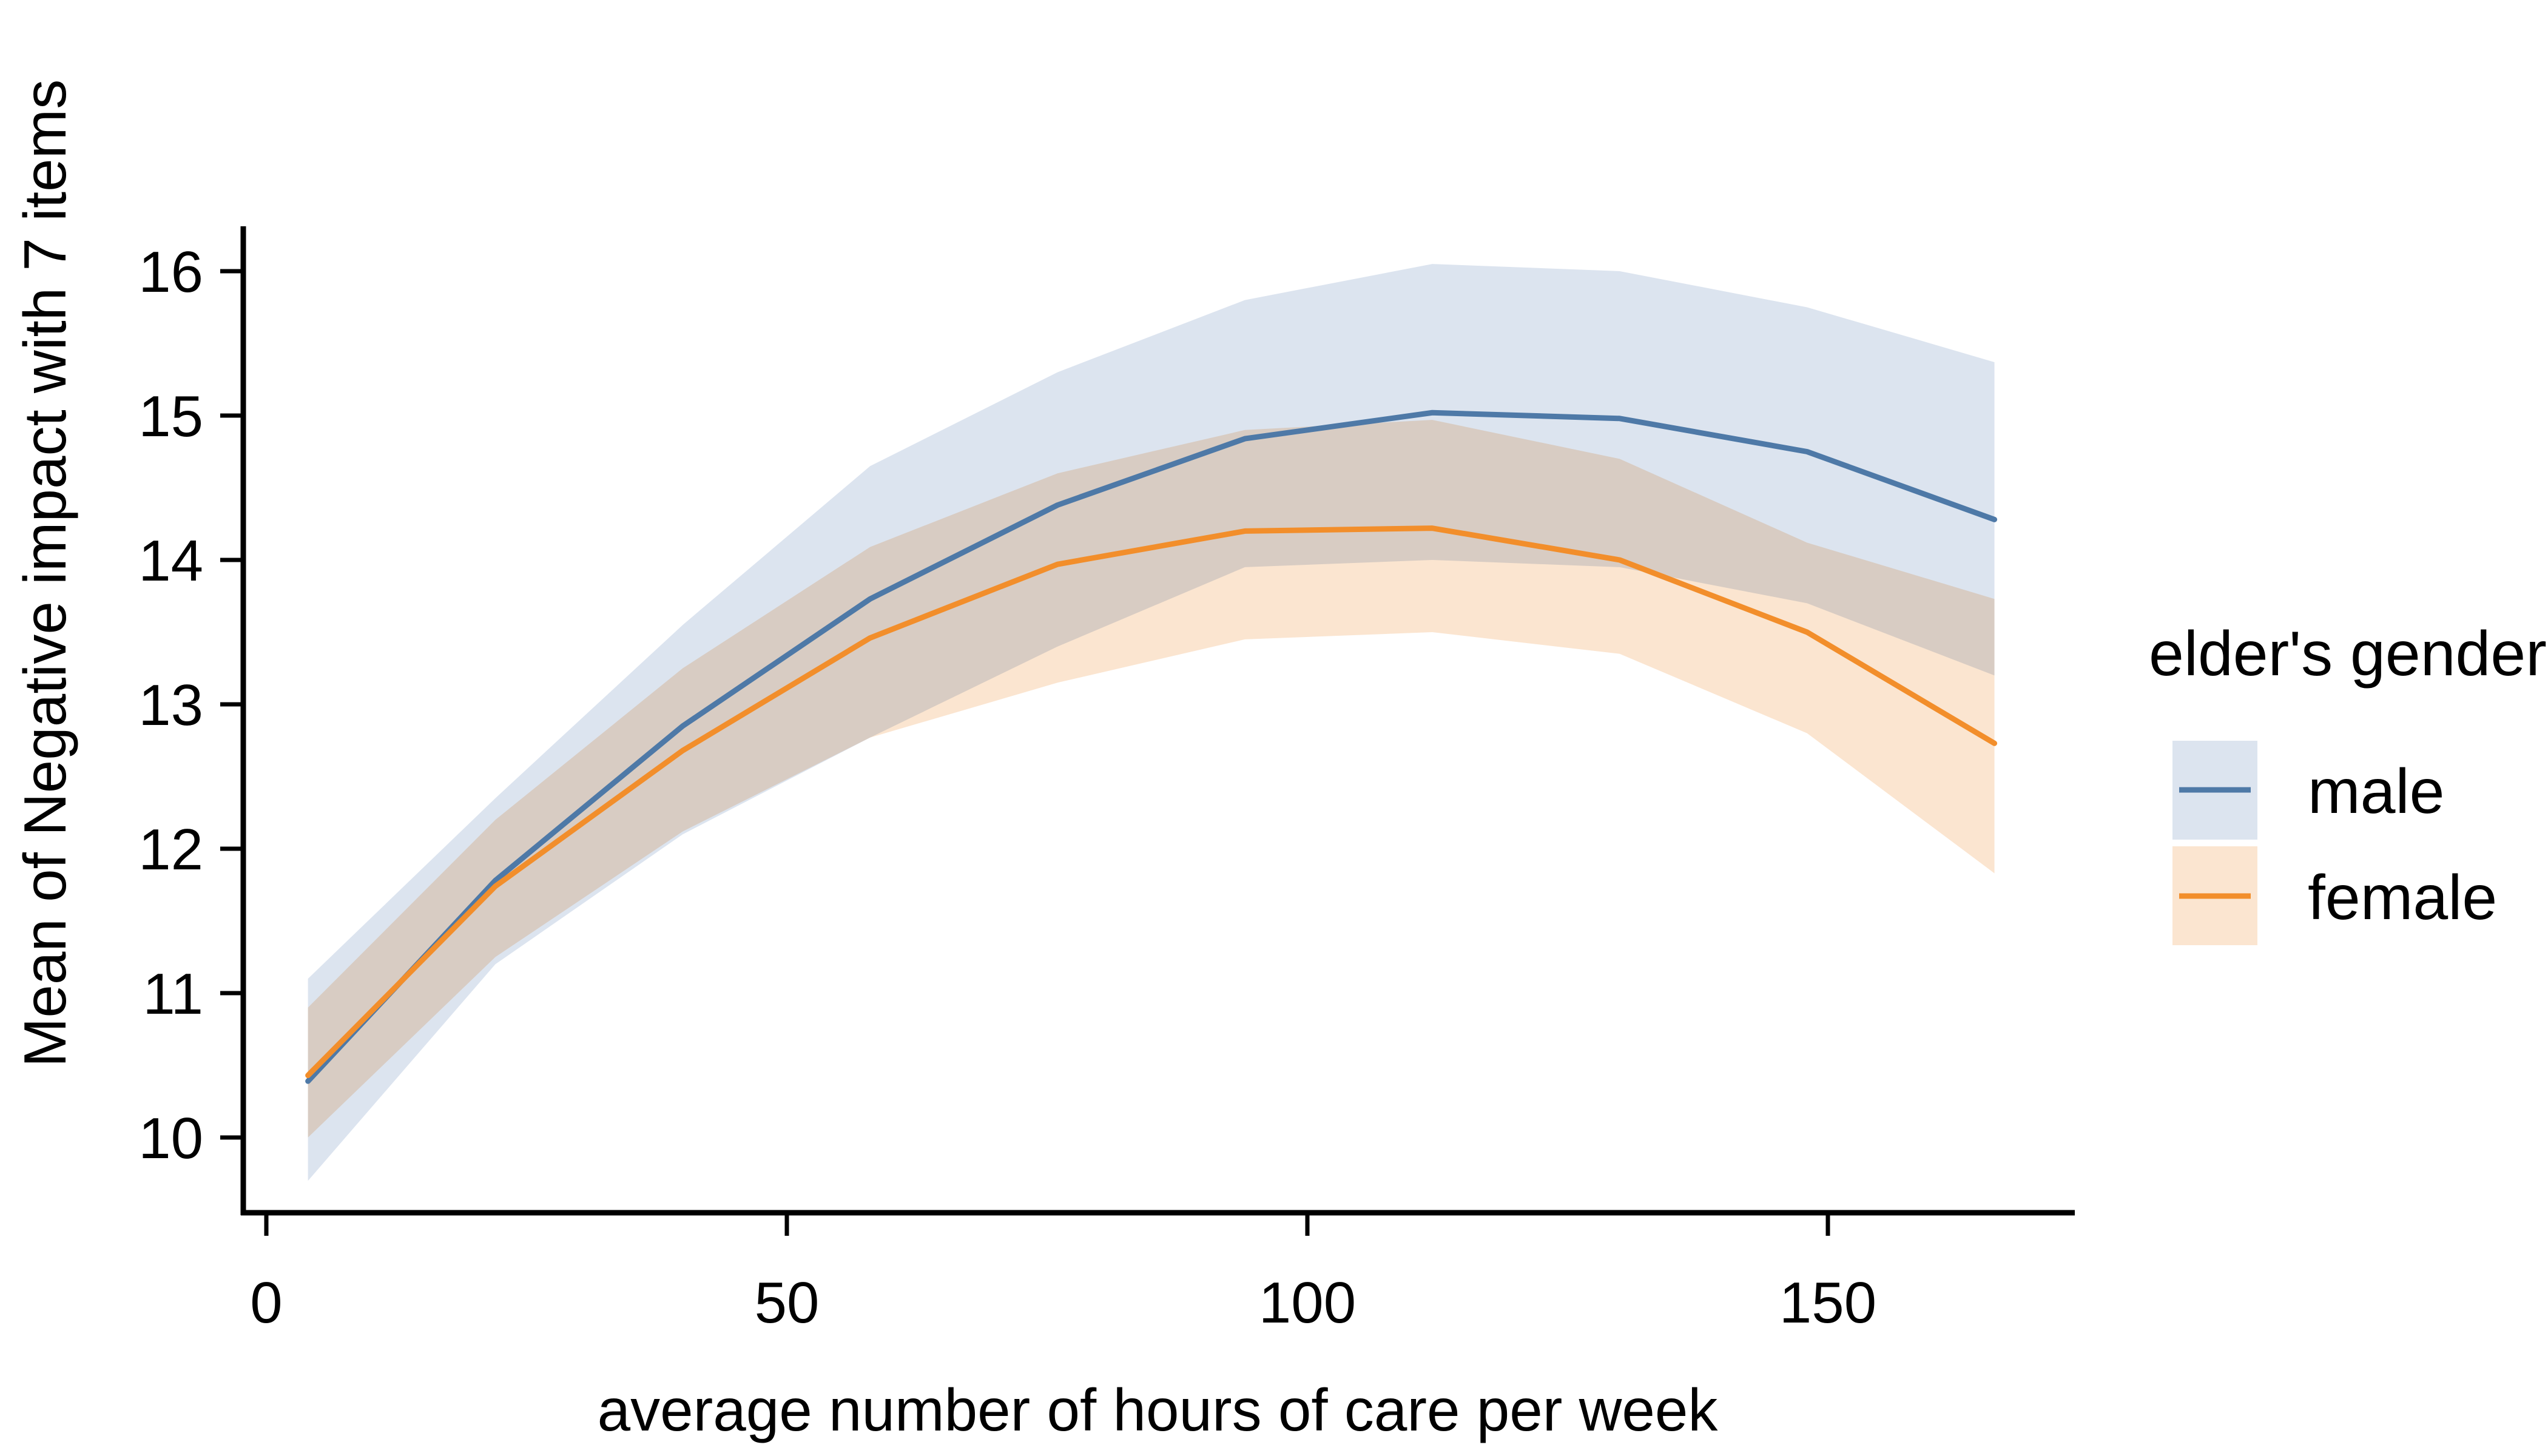 The image size is (2548, 1456). I want to click on y-tick-label: 15, so click(170, 416).